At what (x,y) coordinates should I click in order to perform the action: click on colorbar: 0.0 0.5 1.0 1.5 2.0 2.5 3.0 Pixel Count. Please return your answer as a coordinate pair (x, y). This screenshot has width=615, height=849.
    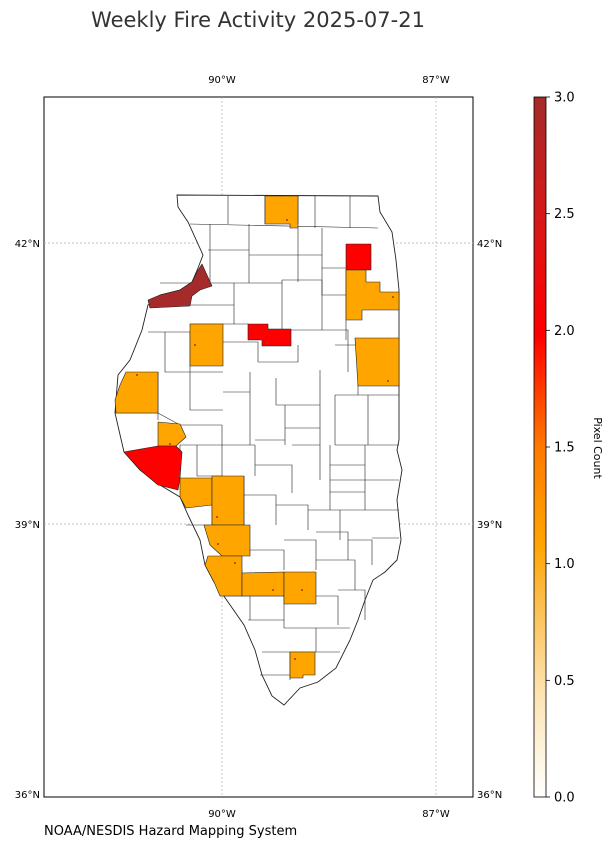
    Looking at the image, I should click on (568, 448).